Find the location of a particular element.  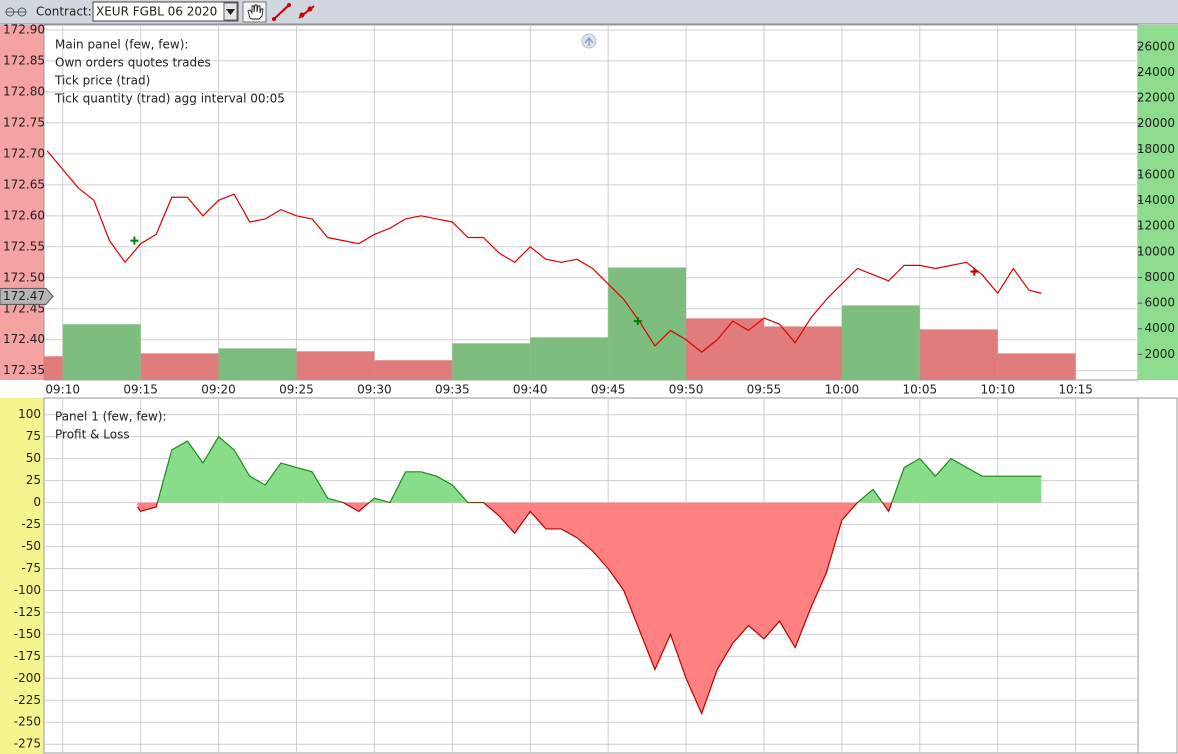

x-tick-label: 10:10 is located at coordinates (997, 390).